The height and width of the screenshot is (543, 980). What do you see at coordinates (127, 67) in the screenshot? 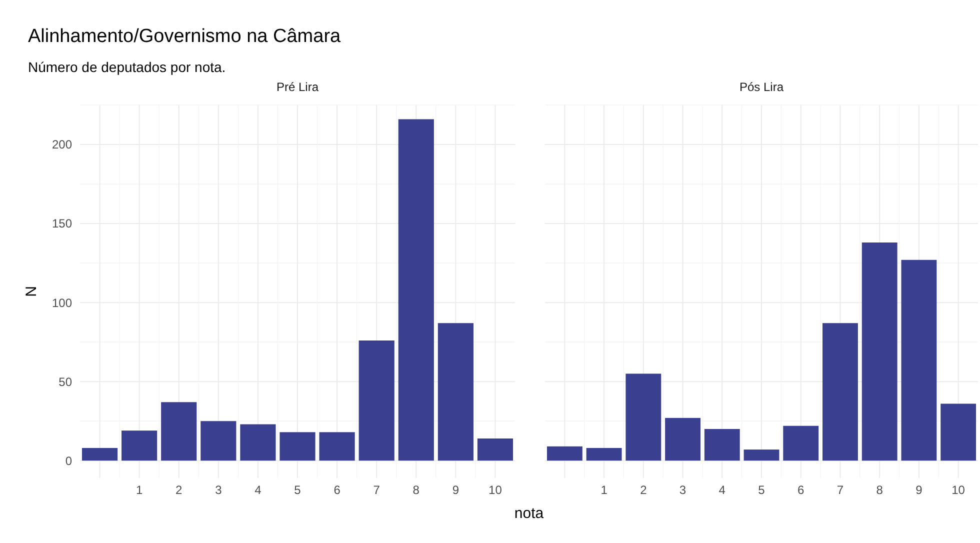
I see `chart-subtitle: Número de deputados por nota.` at bounding box center [127, 67].